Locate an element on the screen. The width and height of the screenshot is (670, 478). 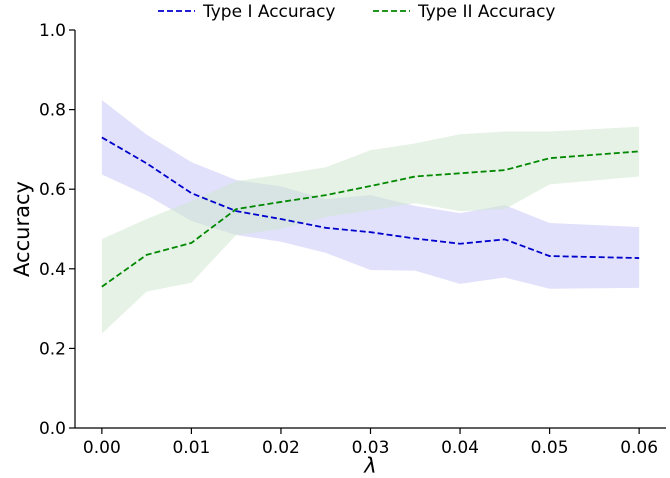
x-tick-label: 0.05 is located at coordinates (550, 448).